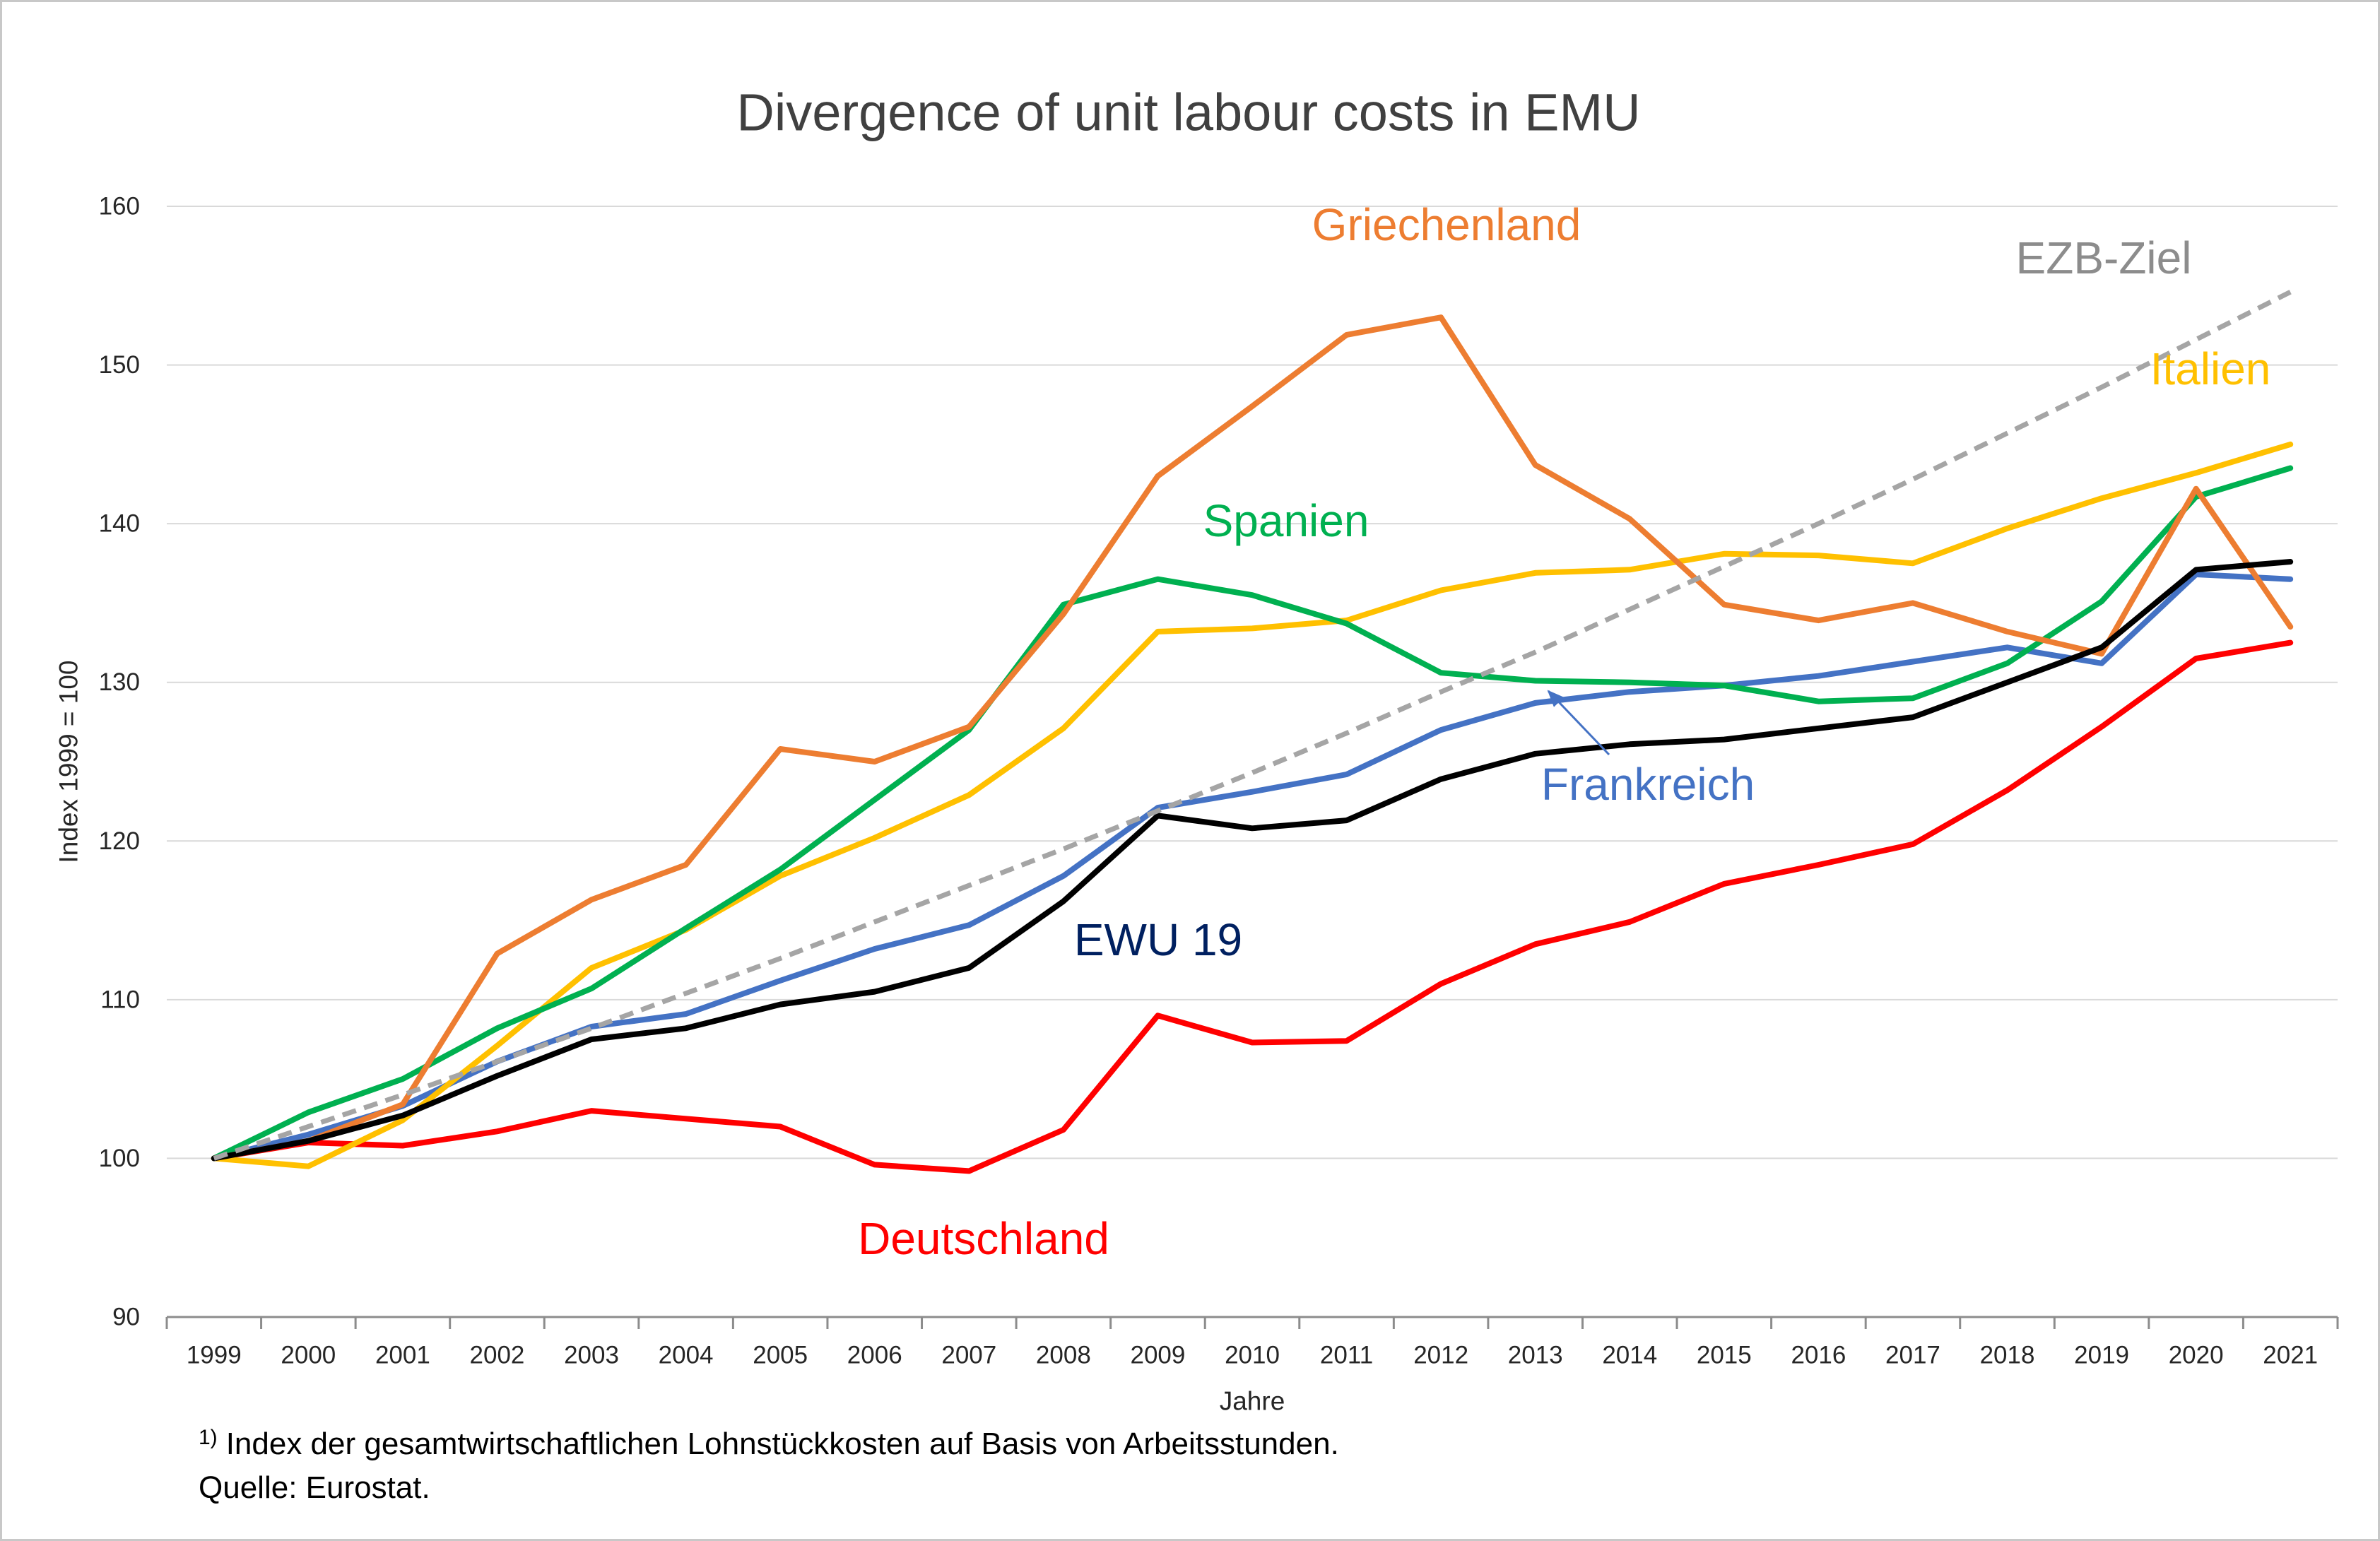  Describe the element at coordinates (1188, 112) in the screenshot. I see `chart-title: Divergence of unit labour costs in EMU` at that location.